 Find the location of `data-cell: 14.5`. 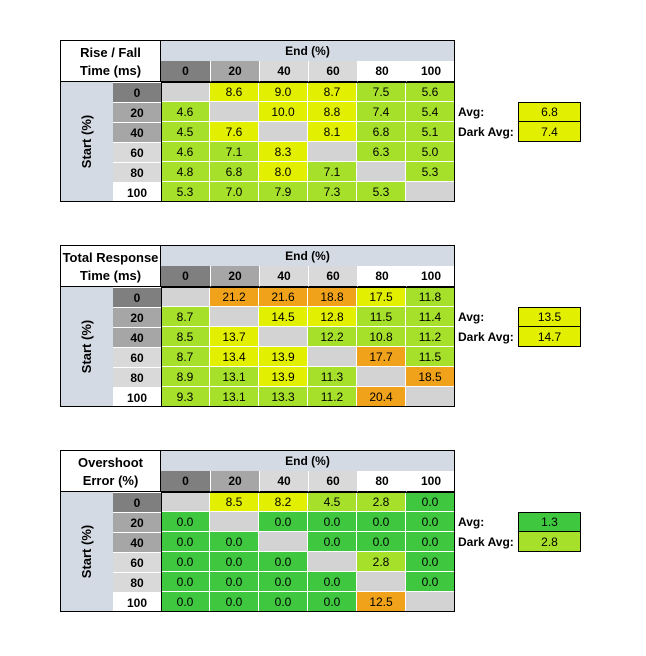

data-cell: 14.5 is located at coordinates (283, 317).